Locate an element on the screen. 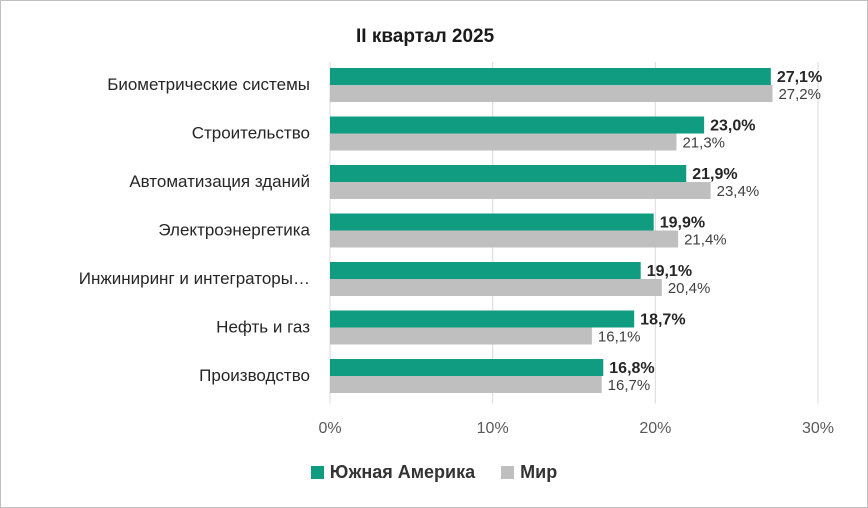  category-label: Автоматизация зданий is located at coordinates (219, 181).